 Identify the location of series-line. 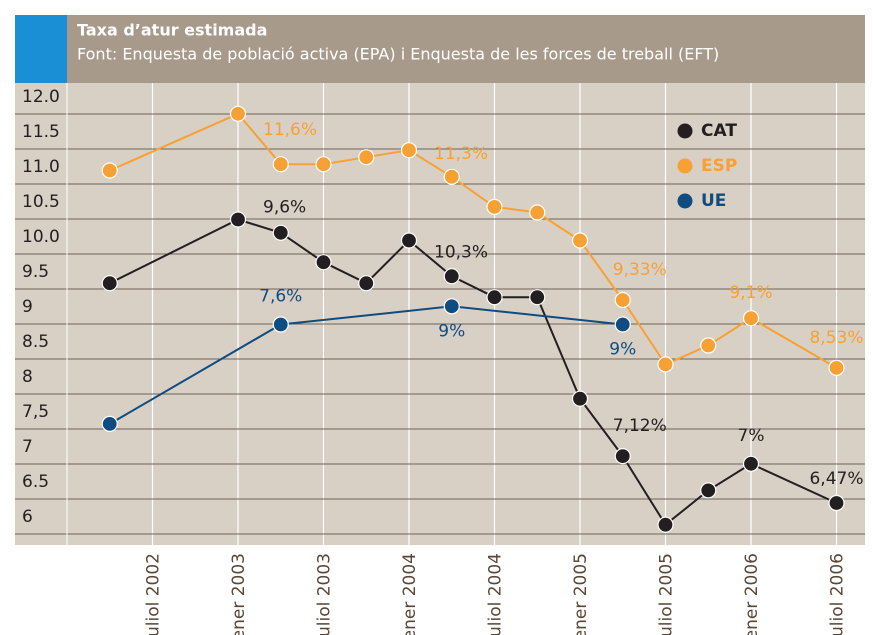
(366, 365).